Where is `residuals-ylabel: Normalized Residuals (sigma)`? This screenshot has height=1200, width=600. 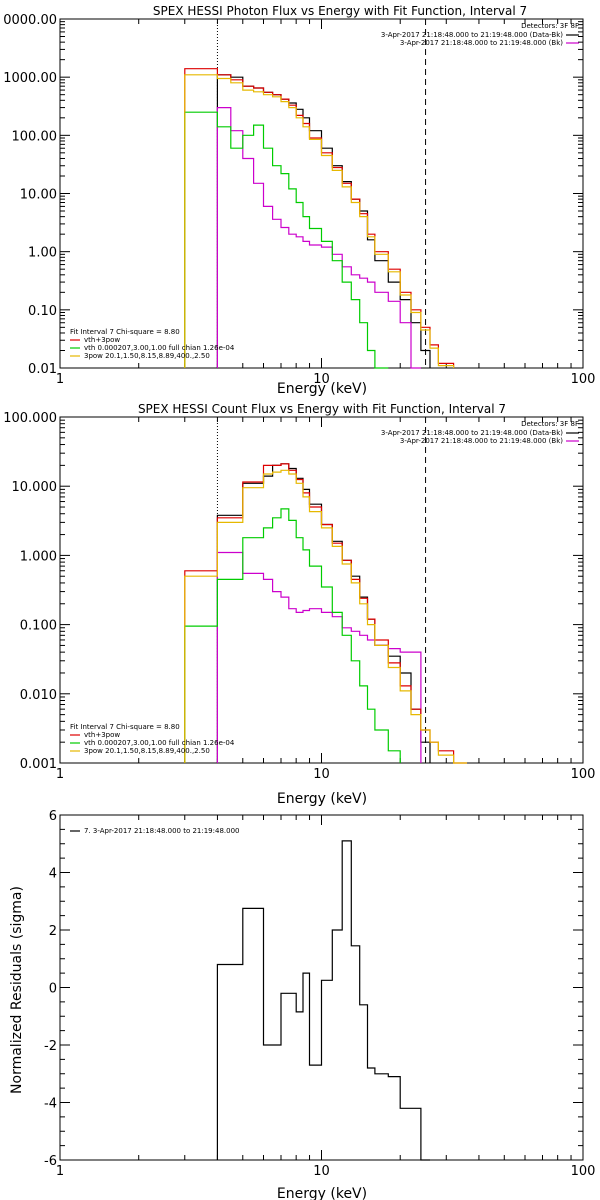
residuals-ylabel: Normalized Residuals (sigma) is located at coordinates (17, 990).